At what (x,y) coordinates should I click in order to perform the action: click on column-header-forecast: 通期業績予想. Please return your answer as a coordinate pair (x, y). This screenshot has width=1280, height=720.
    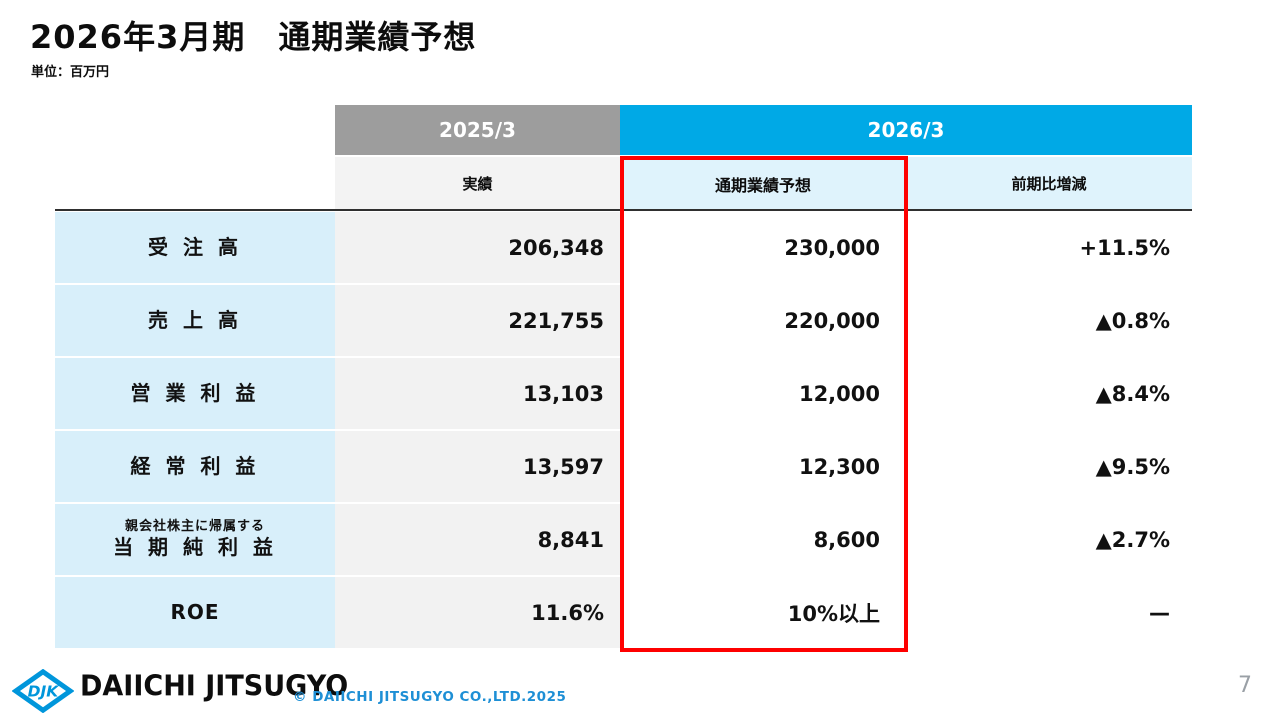
    Looking at the image, I should click on (763, 183).